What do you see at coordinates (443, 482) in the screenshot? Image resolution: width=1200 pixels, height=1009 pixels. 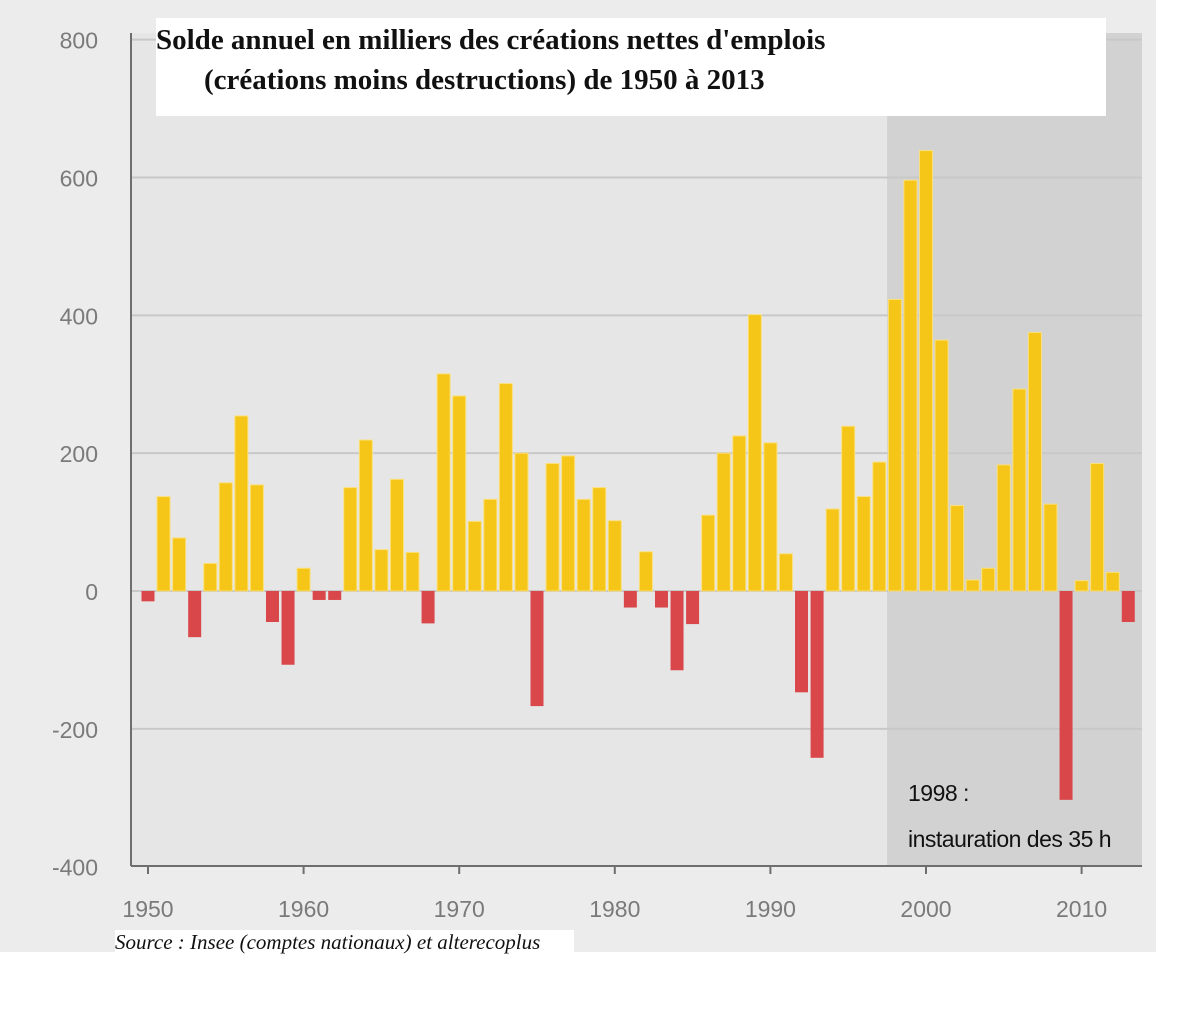 I see `bar-1969` at bounding box center [443, 482].